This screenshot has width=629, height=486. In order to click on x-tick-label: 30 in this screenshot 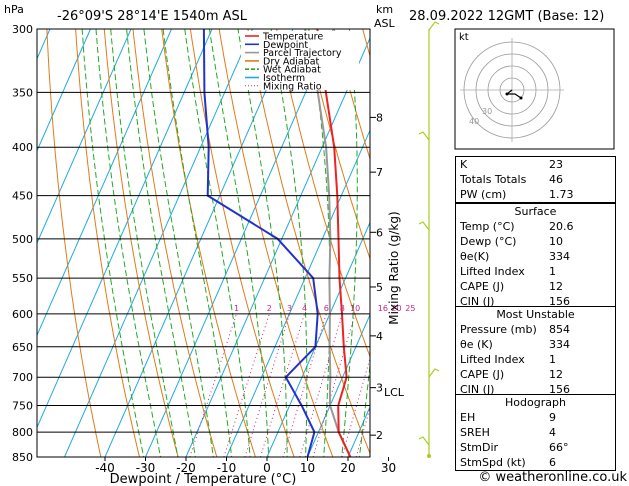, I will do `click(388, 468)`.